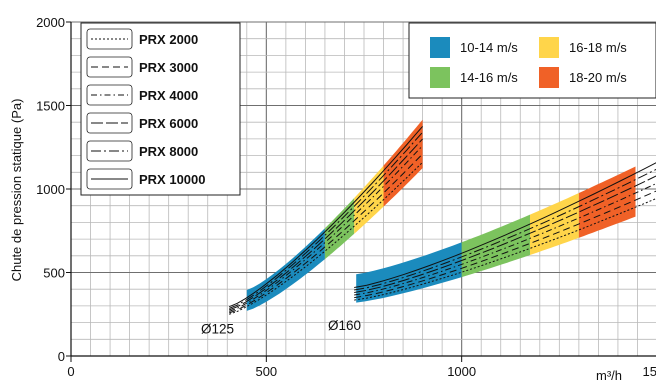 Image resolution: width=656 pixels, height=381 pixels. What do you see at coordinates (50, 106) in the screenshot?
I see `y-tick-label: 1500` at bounding box center [50, 106].